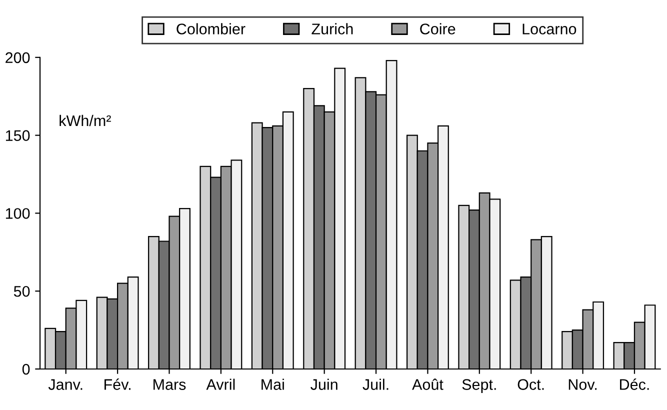 The width and height of the screenshot is (667, 410). I want to click on y-tick-label: 100, so click(18, 213).